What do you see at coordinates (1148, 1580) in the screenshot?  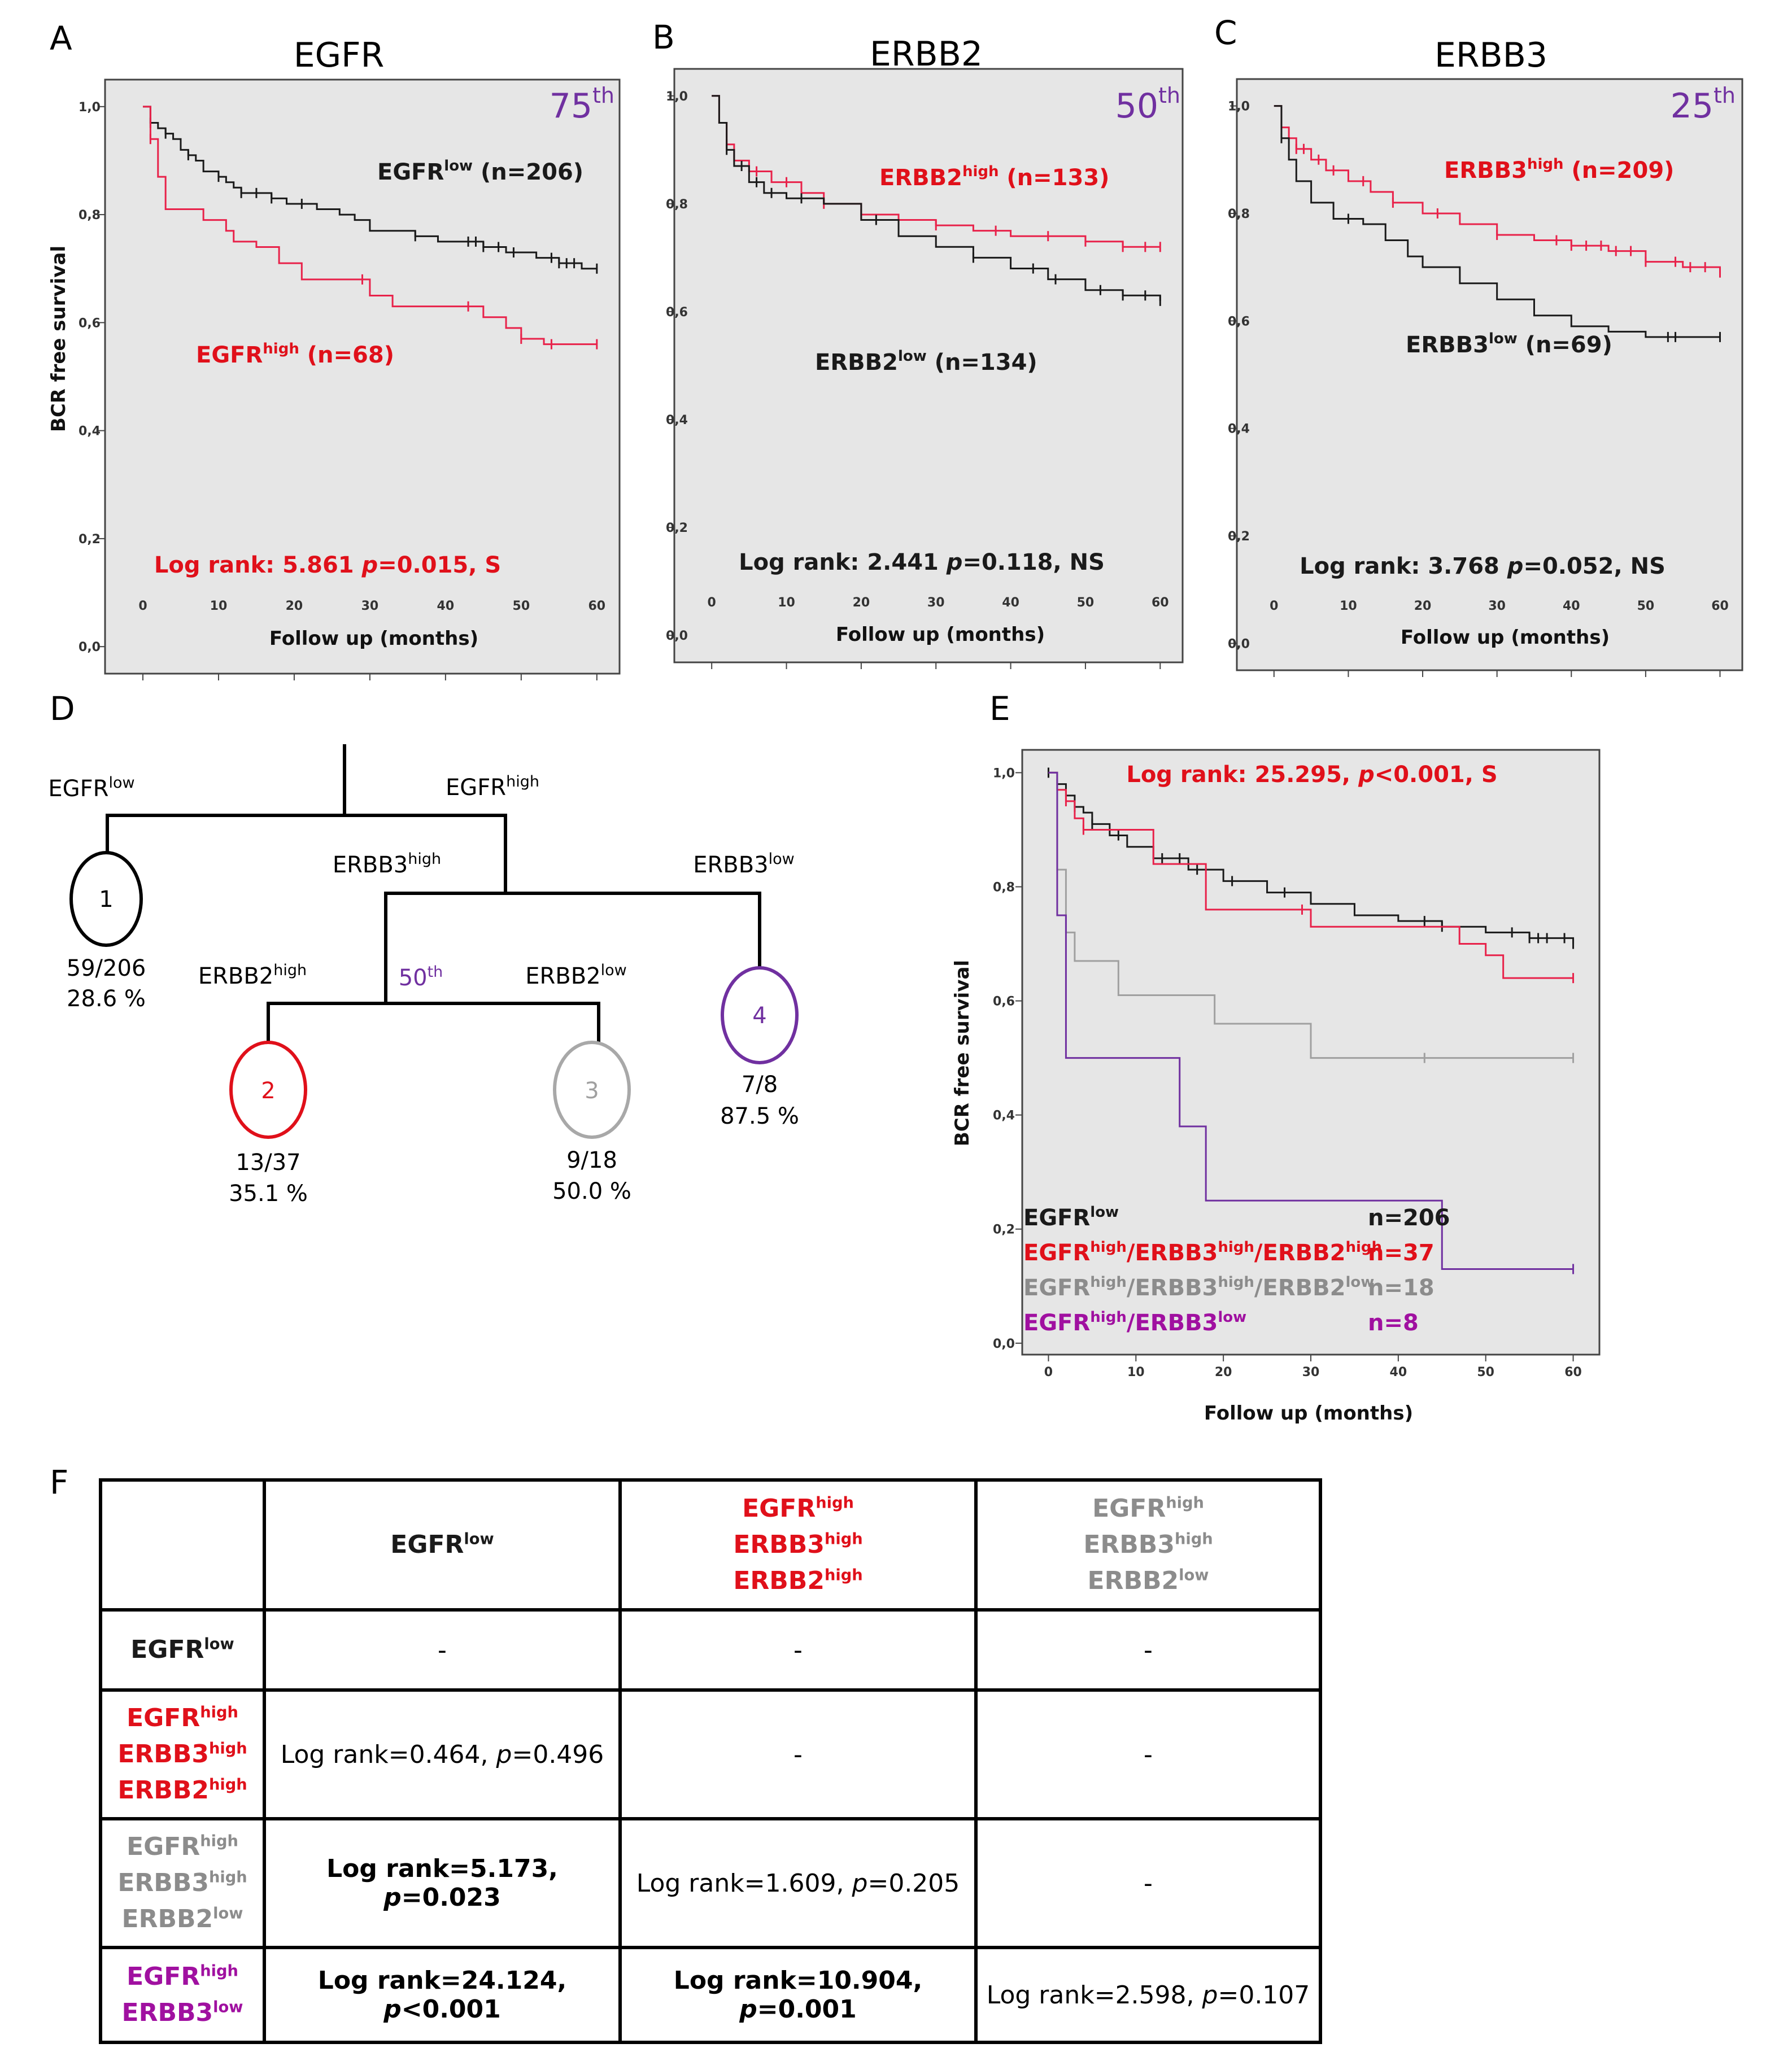 I see `group-label-line: ERBB2low` at bounding box center [1148, 1580].